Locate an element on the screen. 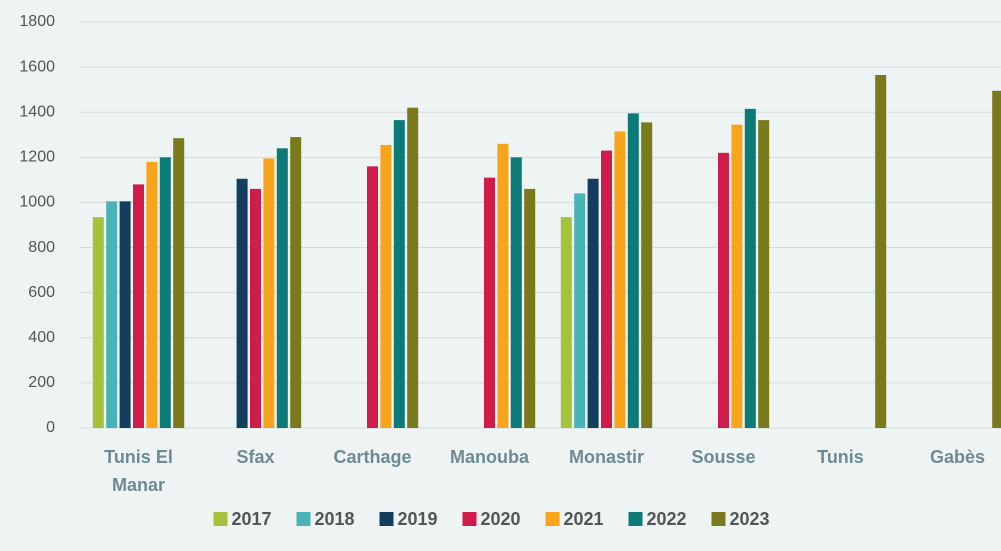  x-tick-label: Gabès is located at coordinates (957, 457).